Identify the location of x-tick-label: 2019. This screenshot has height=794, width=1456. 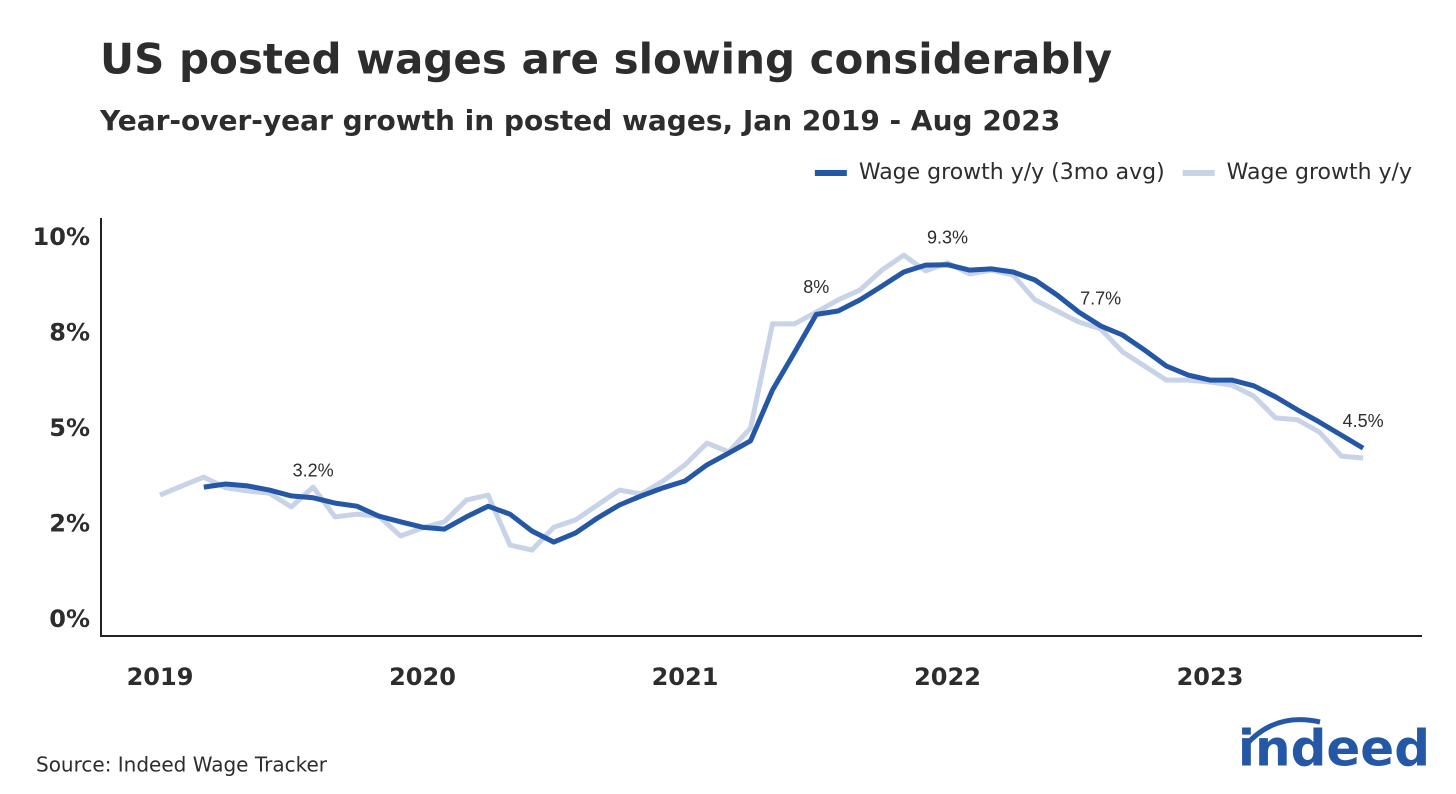
(160, 677).